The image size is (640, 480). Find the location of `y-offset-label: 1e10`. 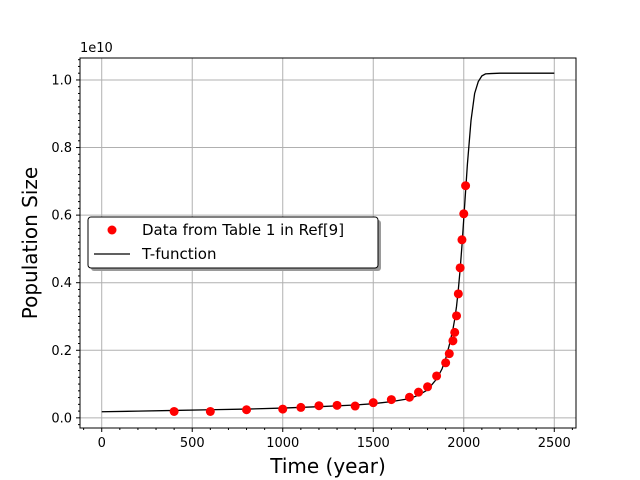

y-offset-label: 1e10 is located at coordinates (96, 48).